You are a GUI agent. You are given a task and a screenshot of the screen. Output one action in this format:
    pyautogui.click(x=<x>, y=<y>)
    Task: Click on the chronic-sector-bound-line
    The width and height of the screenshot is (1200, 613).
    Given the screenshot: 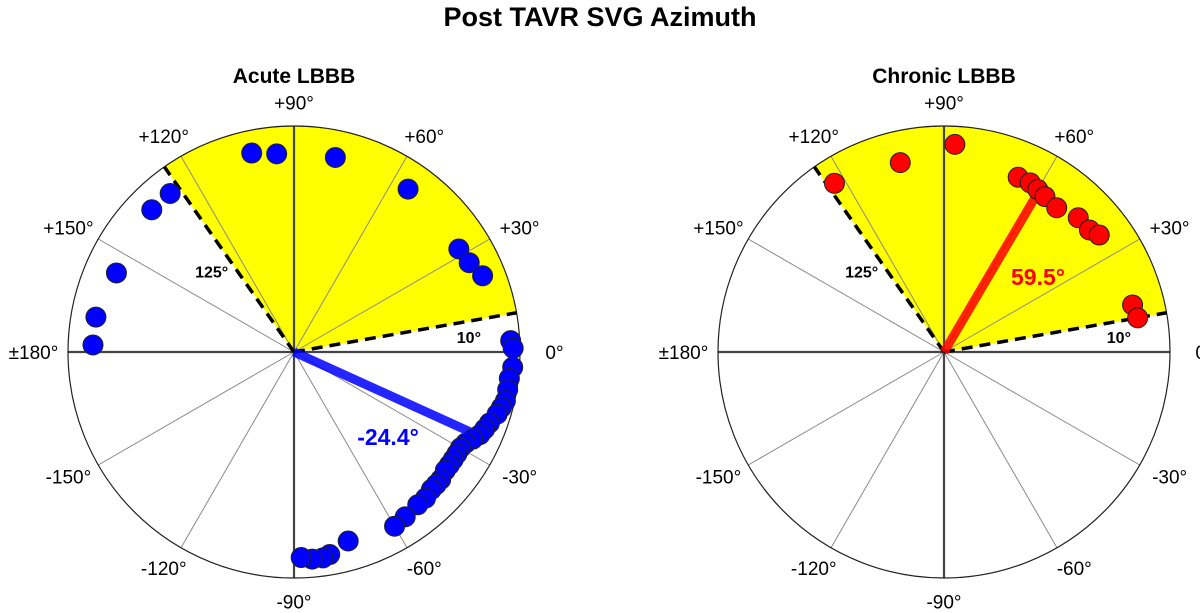 What is the action you would take?
    pyautogui.click(x=879, y=259)
    